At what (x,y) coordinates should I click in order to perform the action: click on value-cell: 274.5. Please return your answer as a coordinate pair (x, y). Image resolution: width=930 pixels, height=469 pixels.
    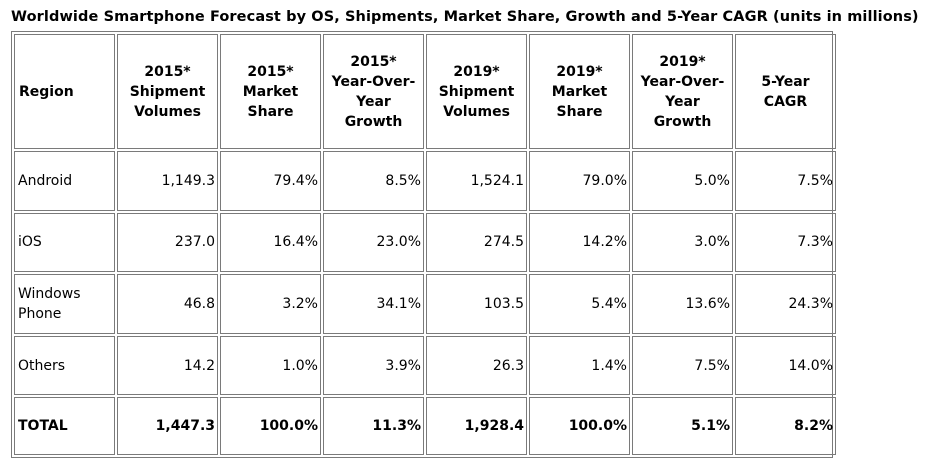
    Looking at the image, I should click on (476, 242).